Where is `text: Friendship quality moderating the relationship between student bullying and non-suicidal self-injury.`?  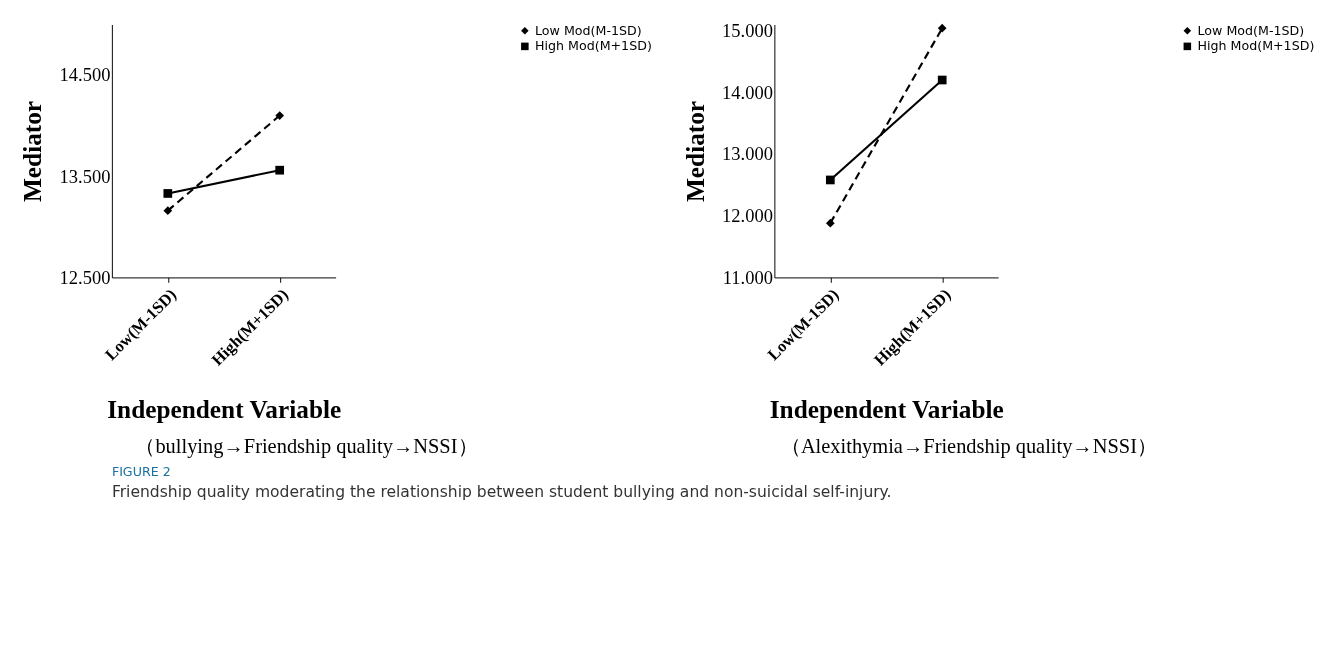 text: Friendship quality moderating the relationship between student bullying and non-suicidal self-injury. is located at coordinates (501, 492).